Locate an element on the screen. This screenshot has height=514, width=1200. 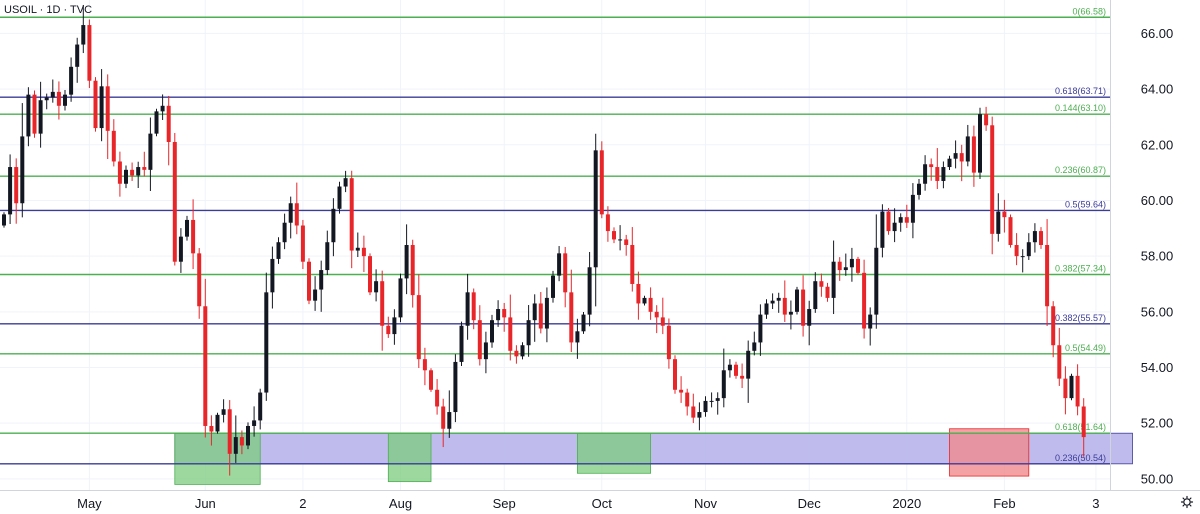
time-axis: May Jun 2 Aug Sep Oct Nov Dec 2020 Feb 3 is located at coordinates (588, 503).